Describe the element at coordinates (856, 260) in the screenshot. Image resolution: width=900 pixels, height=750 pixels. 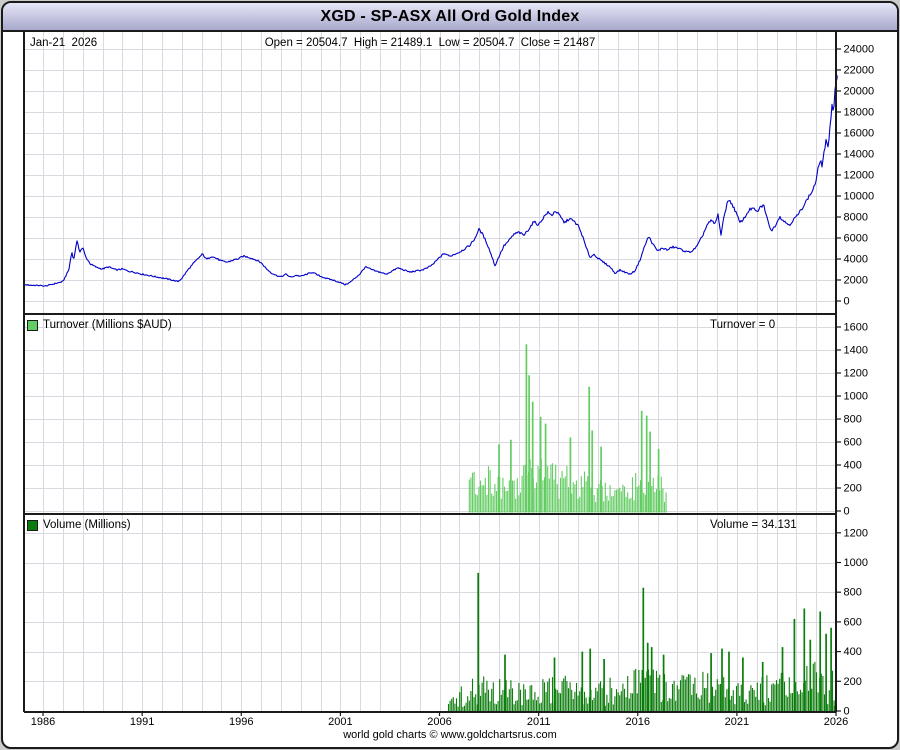
I see `price-y-tick-label: 4000` at that location.